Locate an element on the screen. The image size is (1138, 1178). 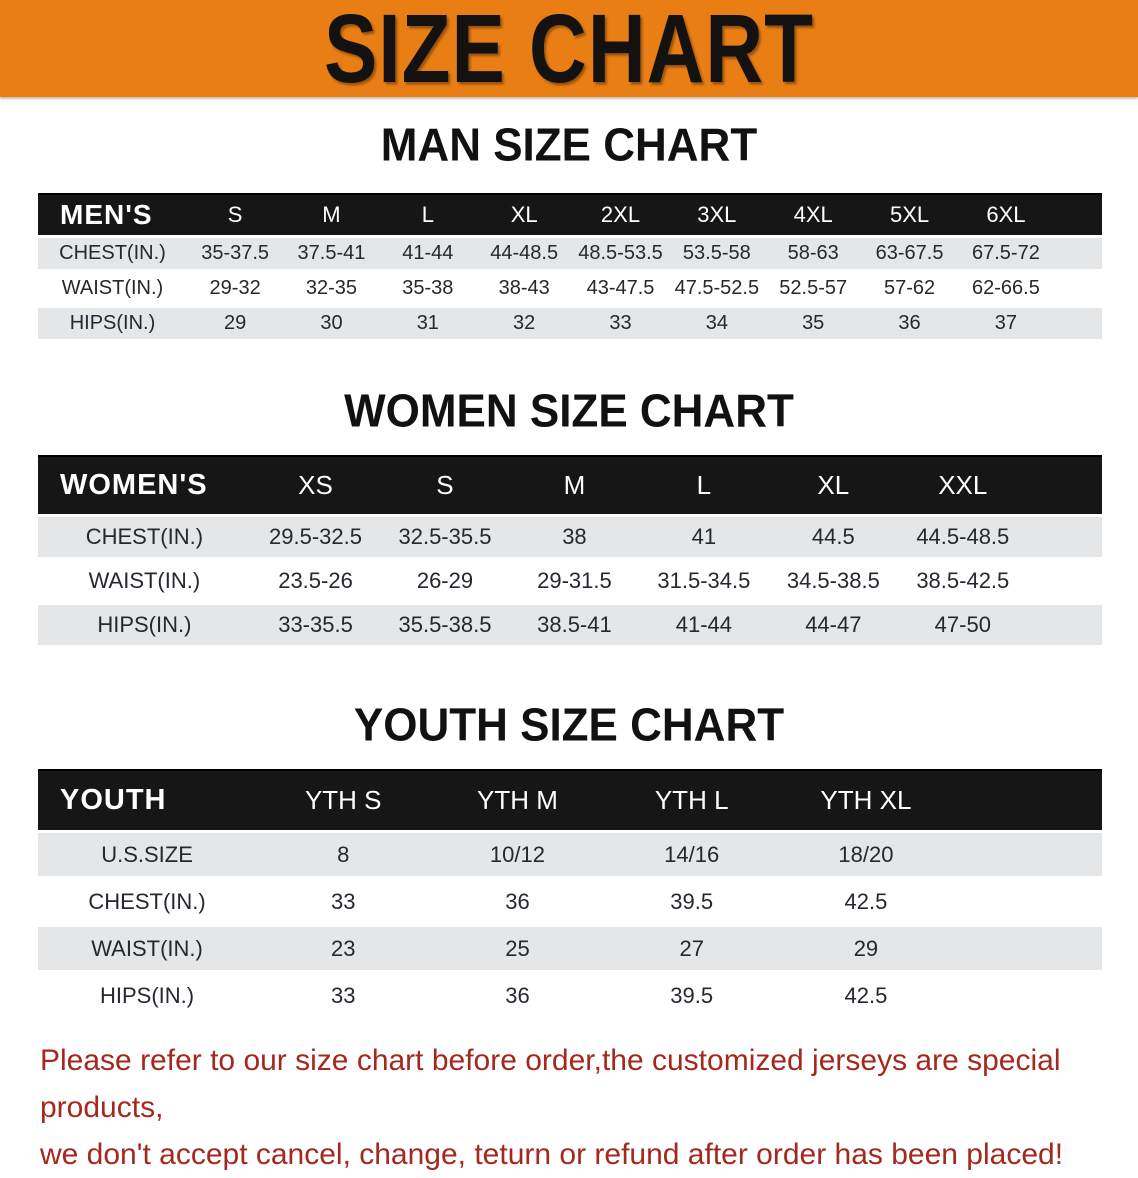
women-size-chart-heading: WOMEN SIZE CHART is located at coordinates (569, 411).